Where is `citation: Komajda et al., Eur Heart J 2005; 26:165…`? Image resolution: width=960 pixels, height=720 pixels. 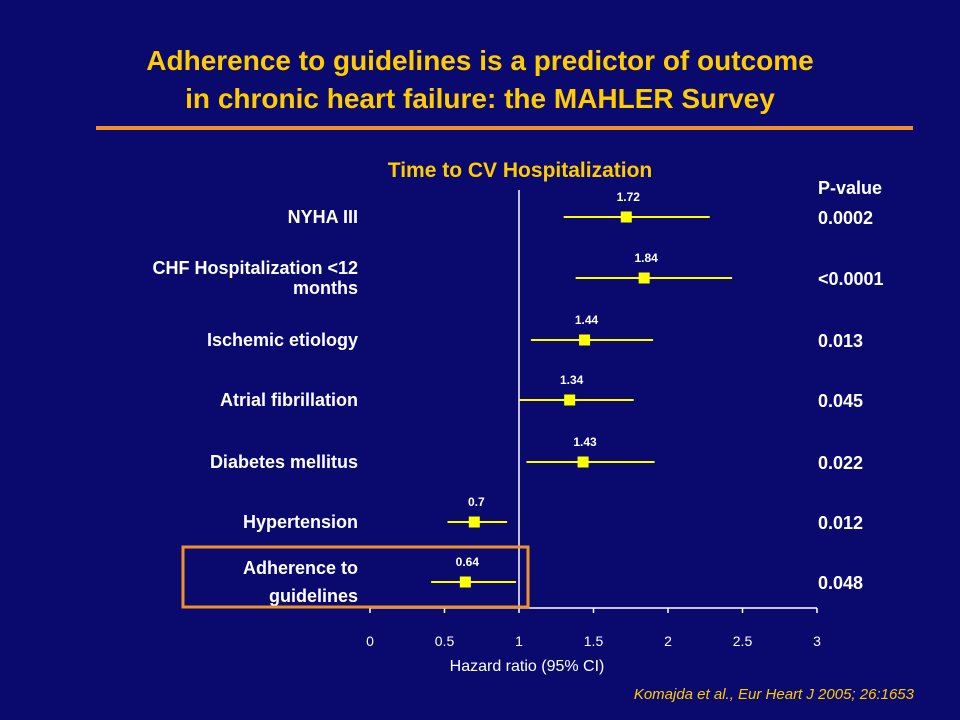 citation: Komajda et al., Eur Heart J 2005; 26:165… is located at coordinates (773, 694).